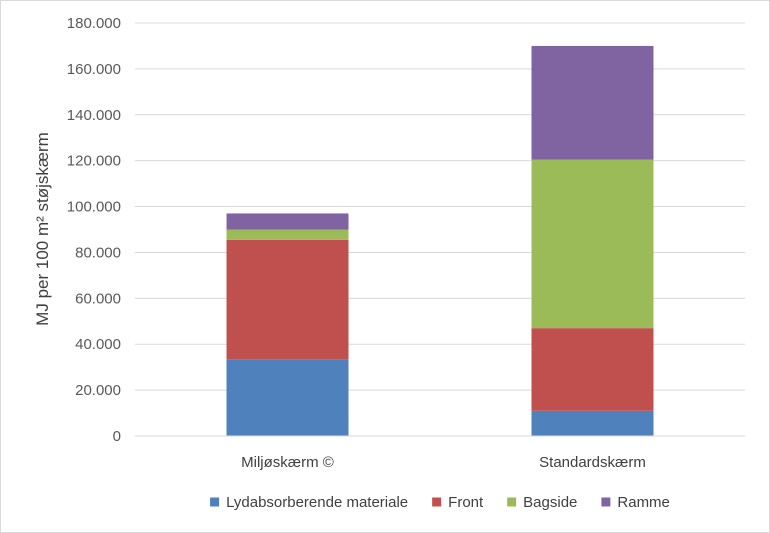 This screenshot has height=533, width=770. What do you see at coordinates (98, 298) in the screenshot?
I see `y-tick-label: 60.000` at bounding box center [98, 298].